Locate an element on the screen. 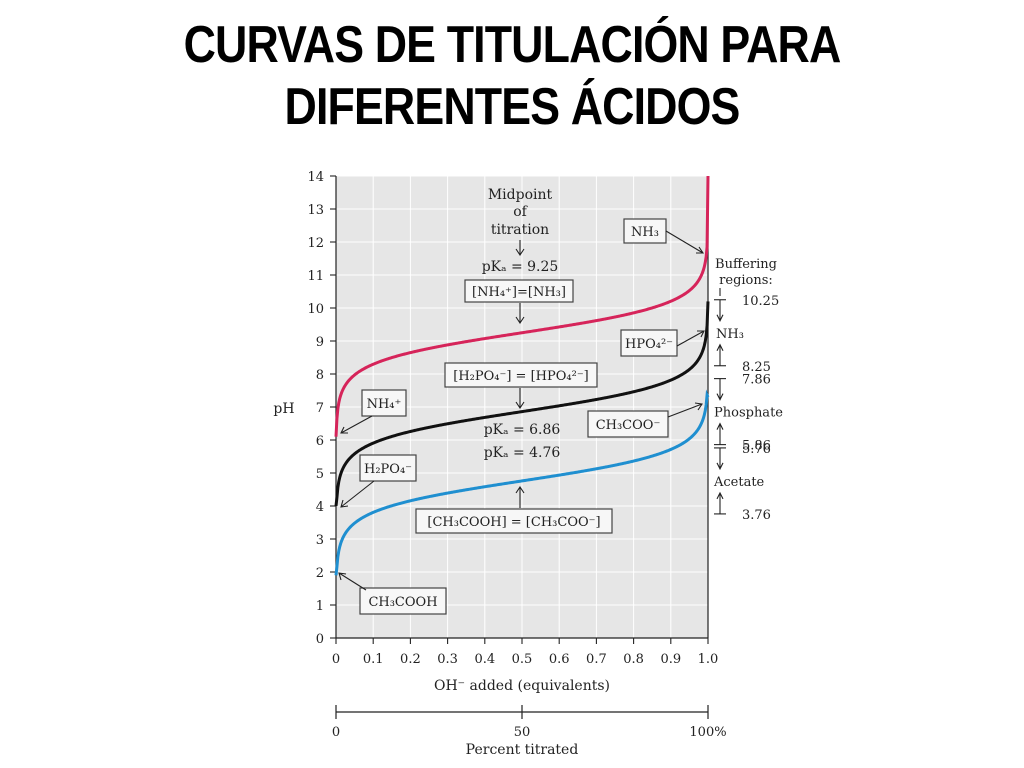 This screenshot has height=768, width=1024. buffer-value-low: 8.25 is located at coordinates (756, 367).